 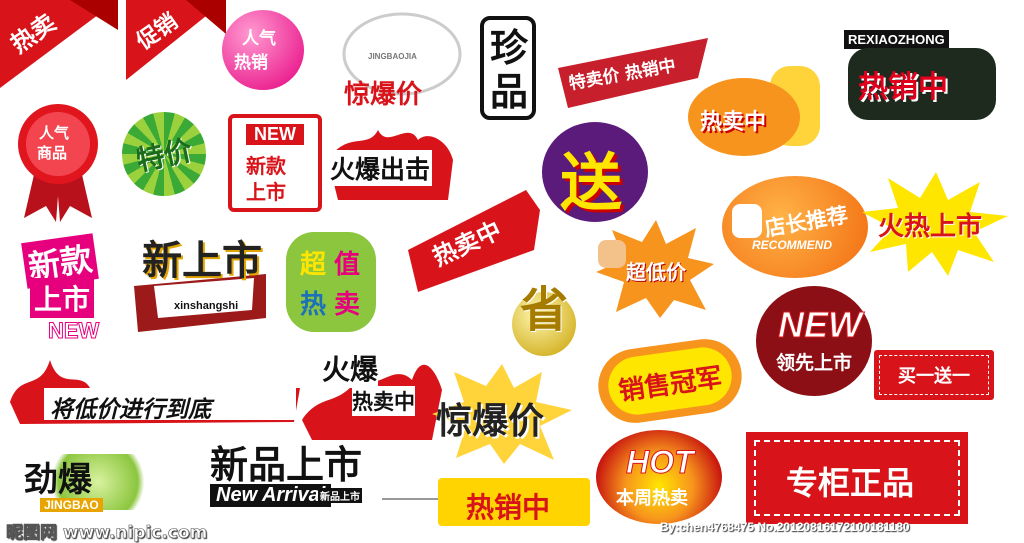 I want to click on sticker-pinyin: REXIAOZHONG, so click(x=896, y=39).